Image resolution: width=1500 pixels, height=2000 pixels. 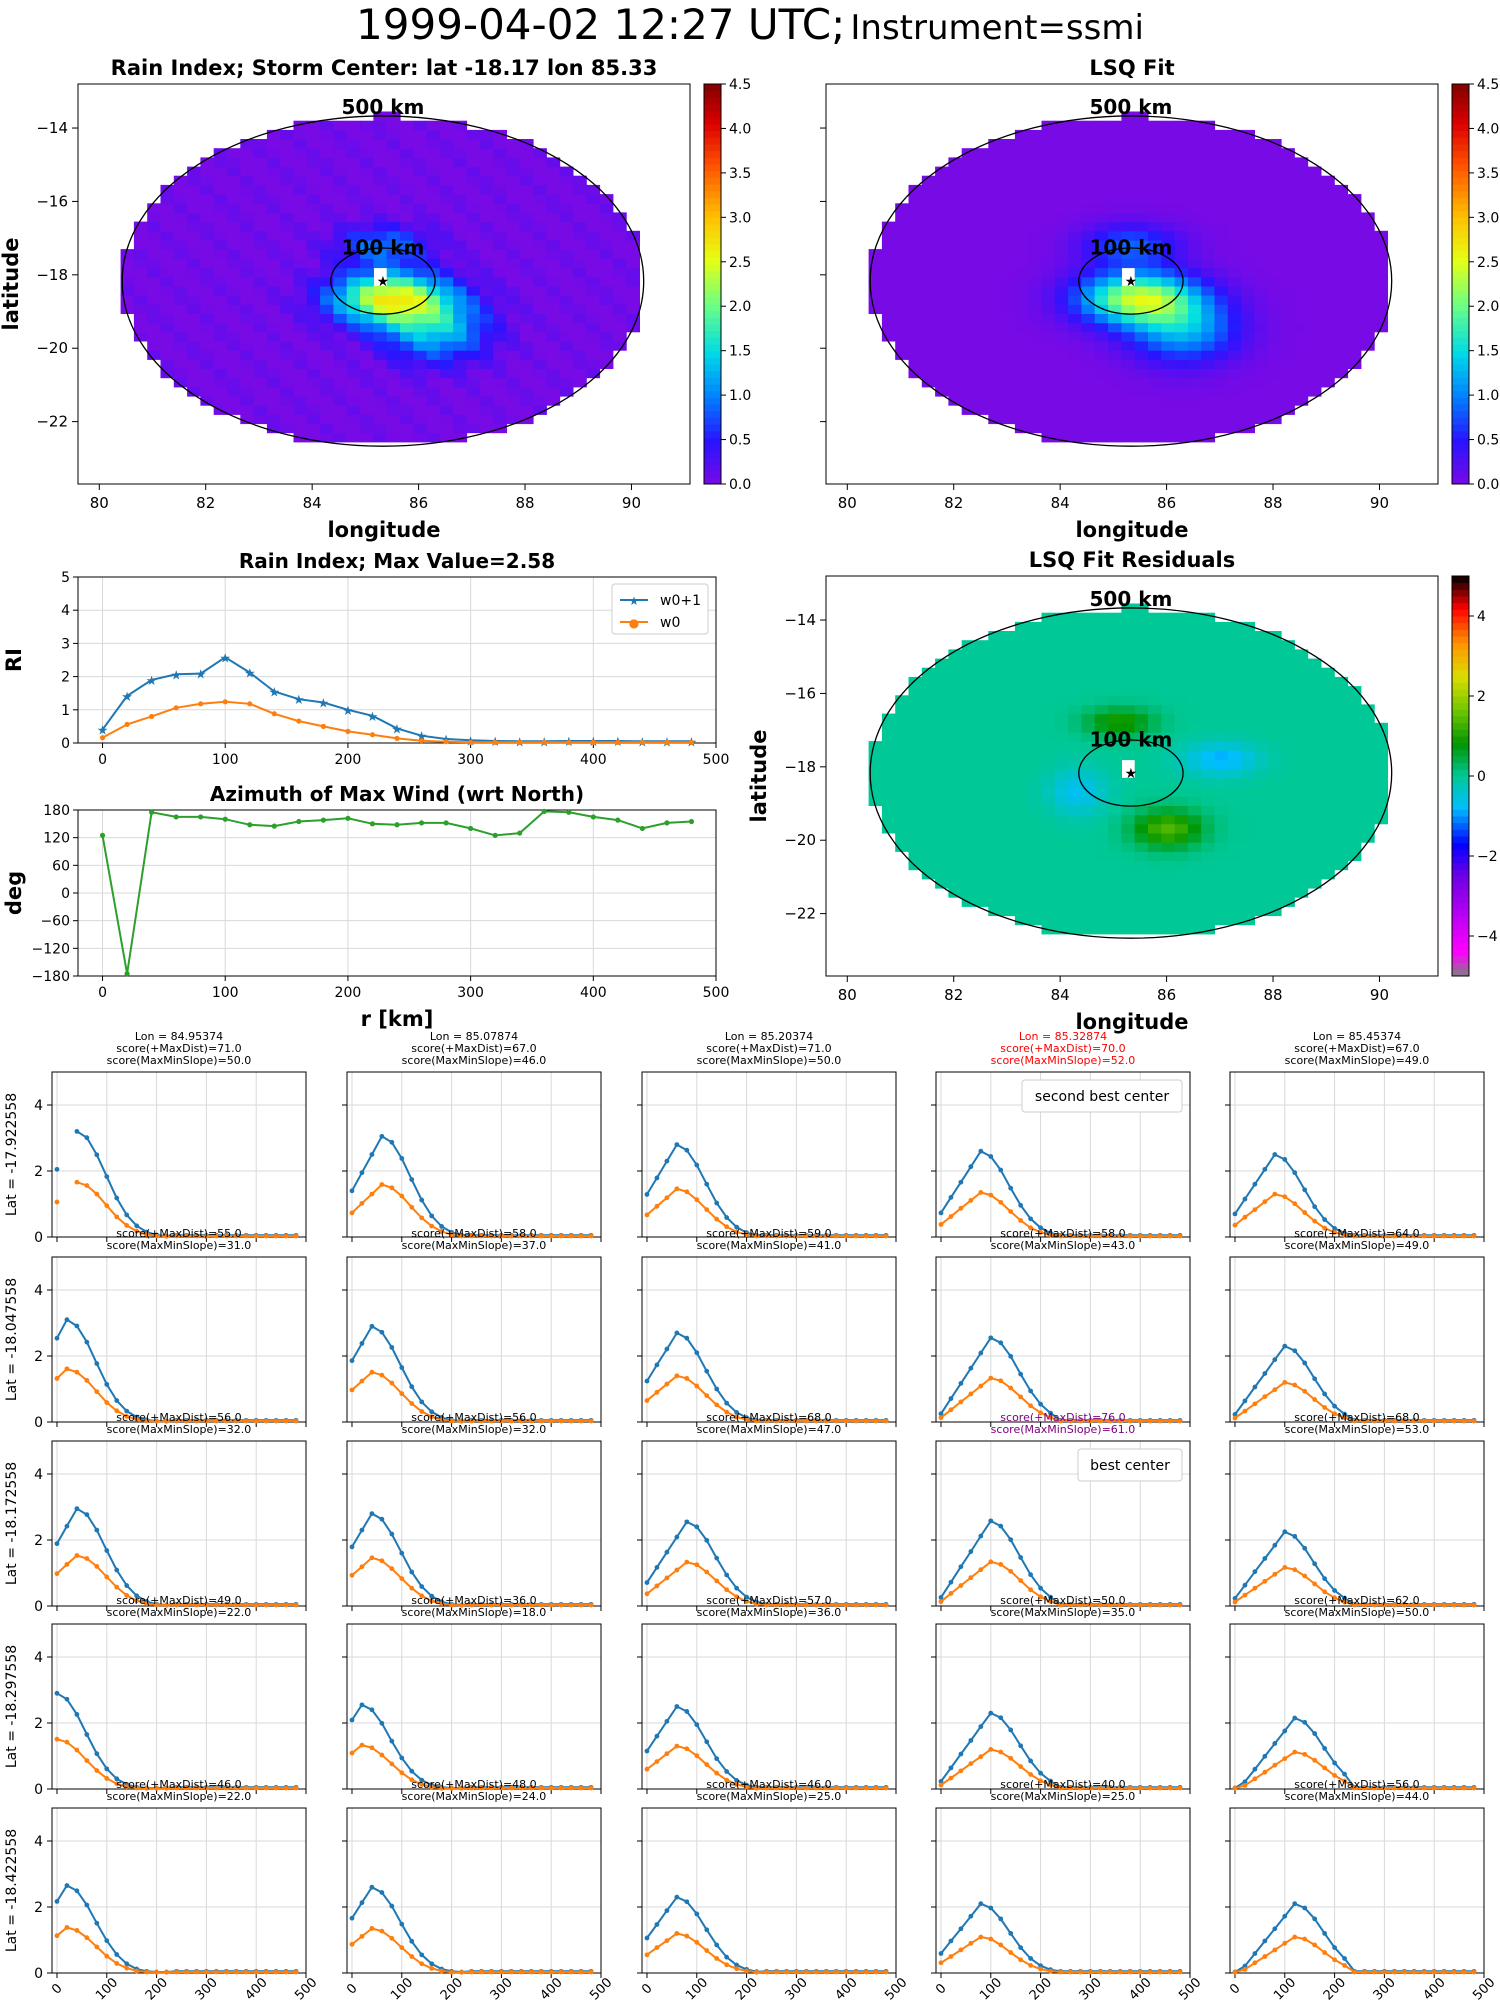 I want to click on panel-heading: score(+MaxDist)=70.0, so click(x=1062, y=1048).